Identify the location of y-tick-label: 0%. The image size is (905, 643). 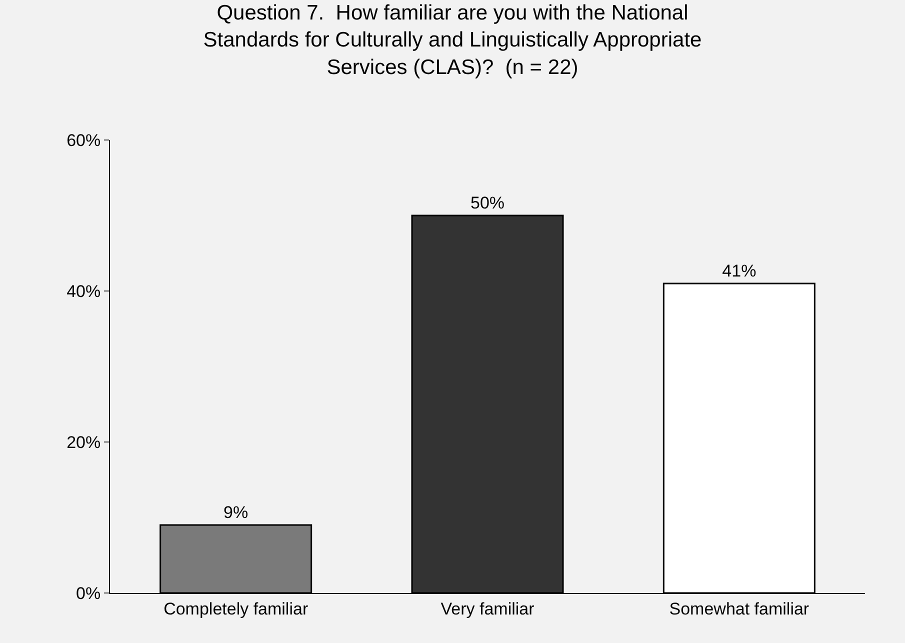
(88, 593).